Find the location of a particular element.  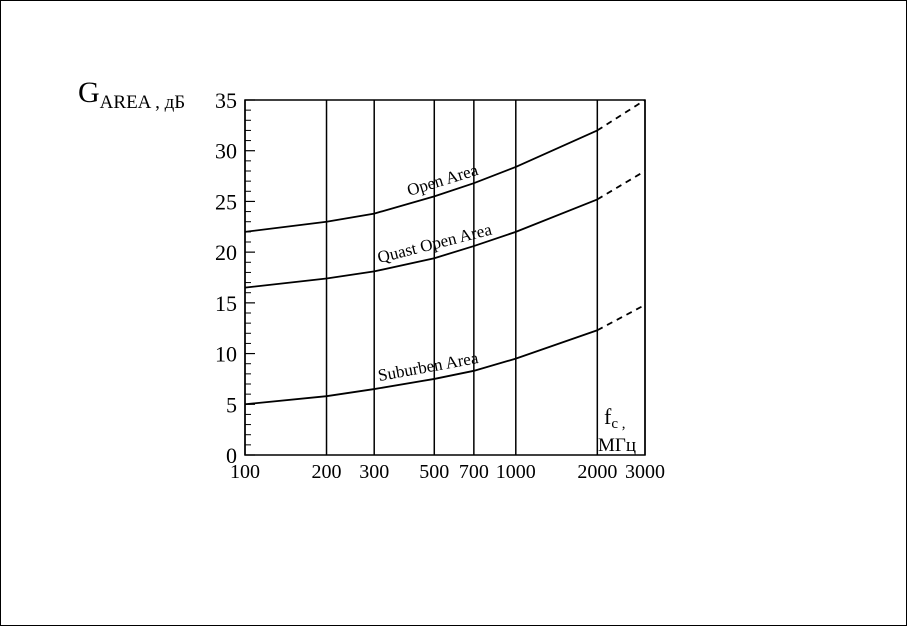

x-tick-label: 500 is located at coordinates (434, 472).